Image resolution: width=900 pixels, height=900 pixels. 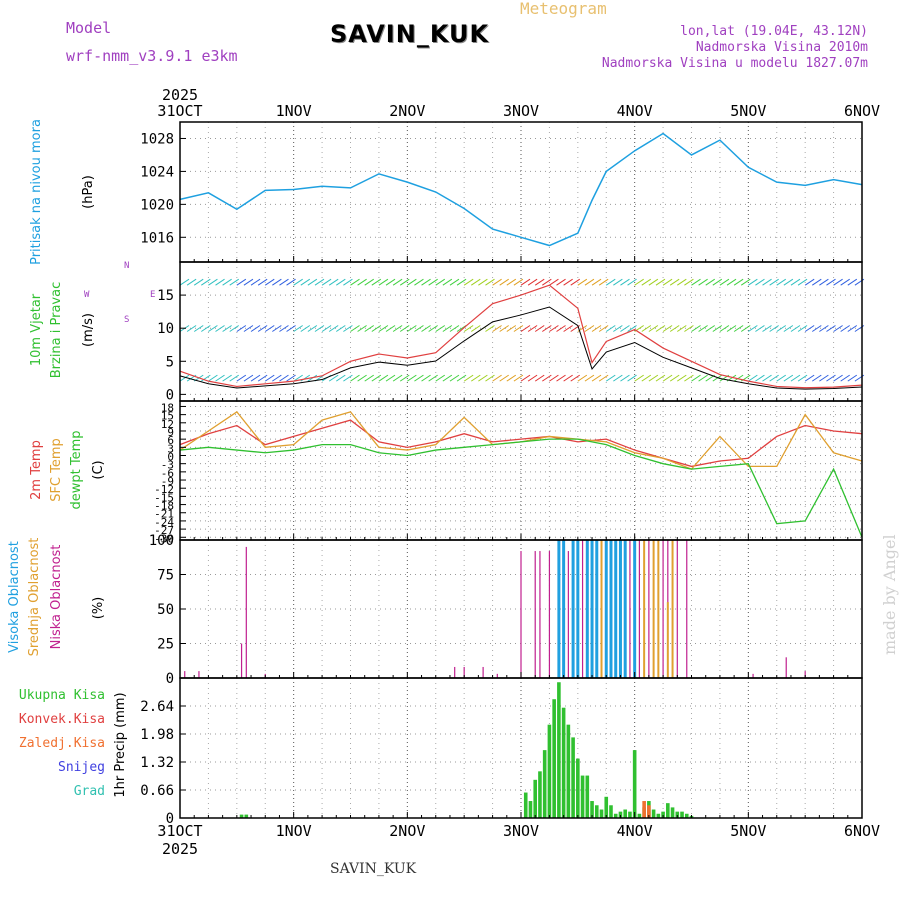 I want to click on compass-n: N, so click(x=126, y=266).